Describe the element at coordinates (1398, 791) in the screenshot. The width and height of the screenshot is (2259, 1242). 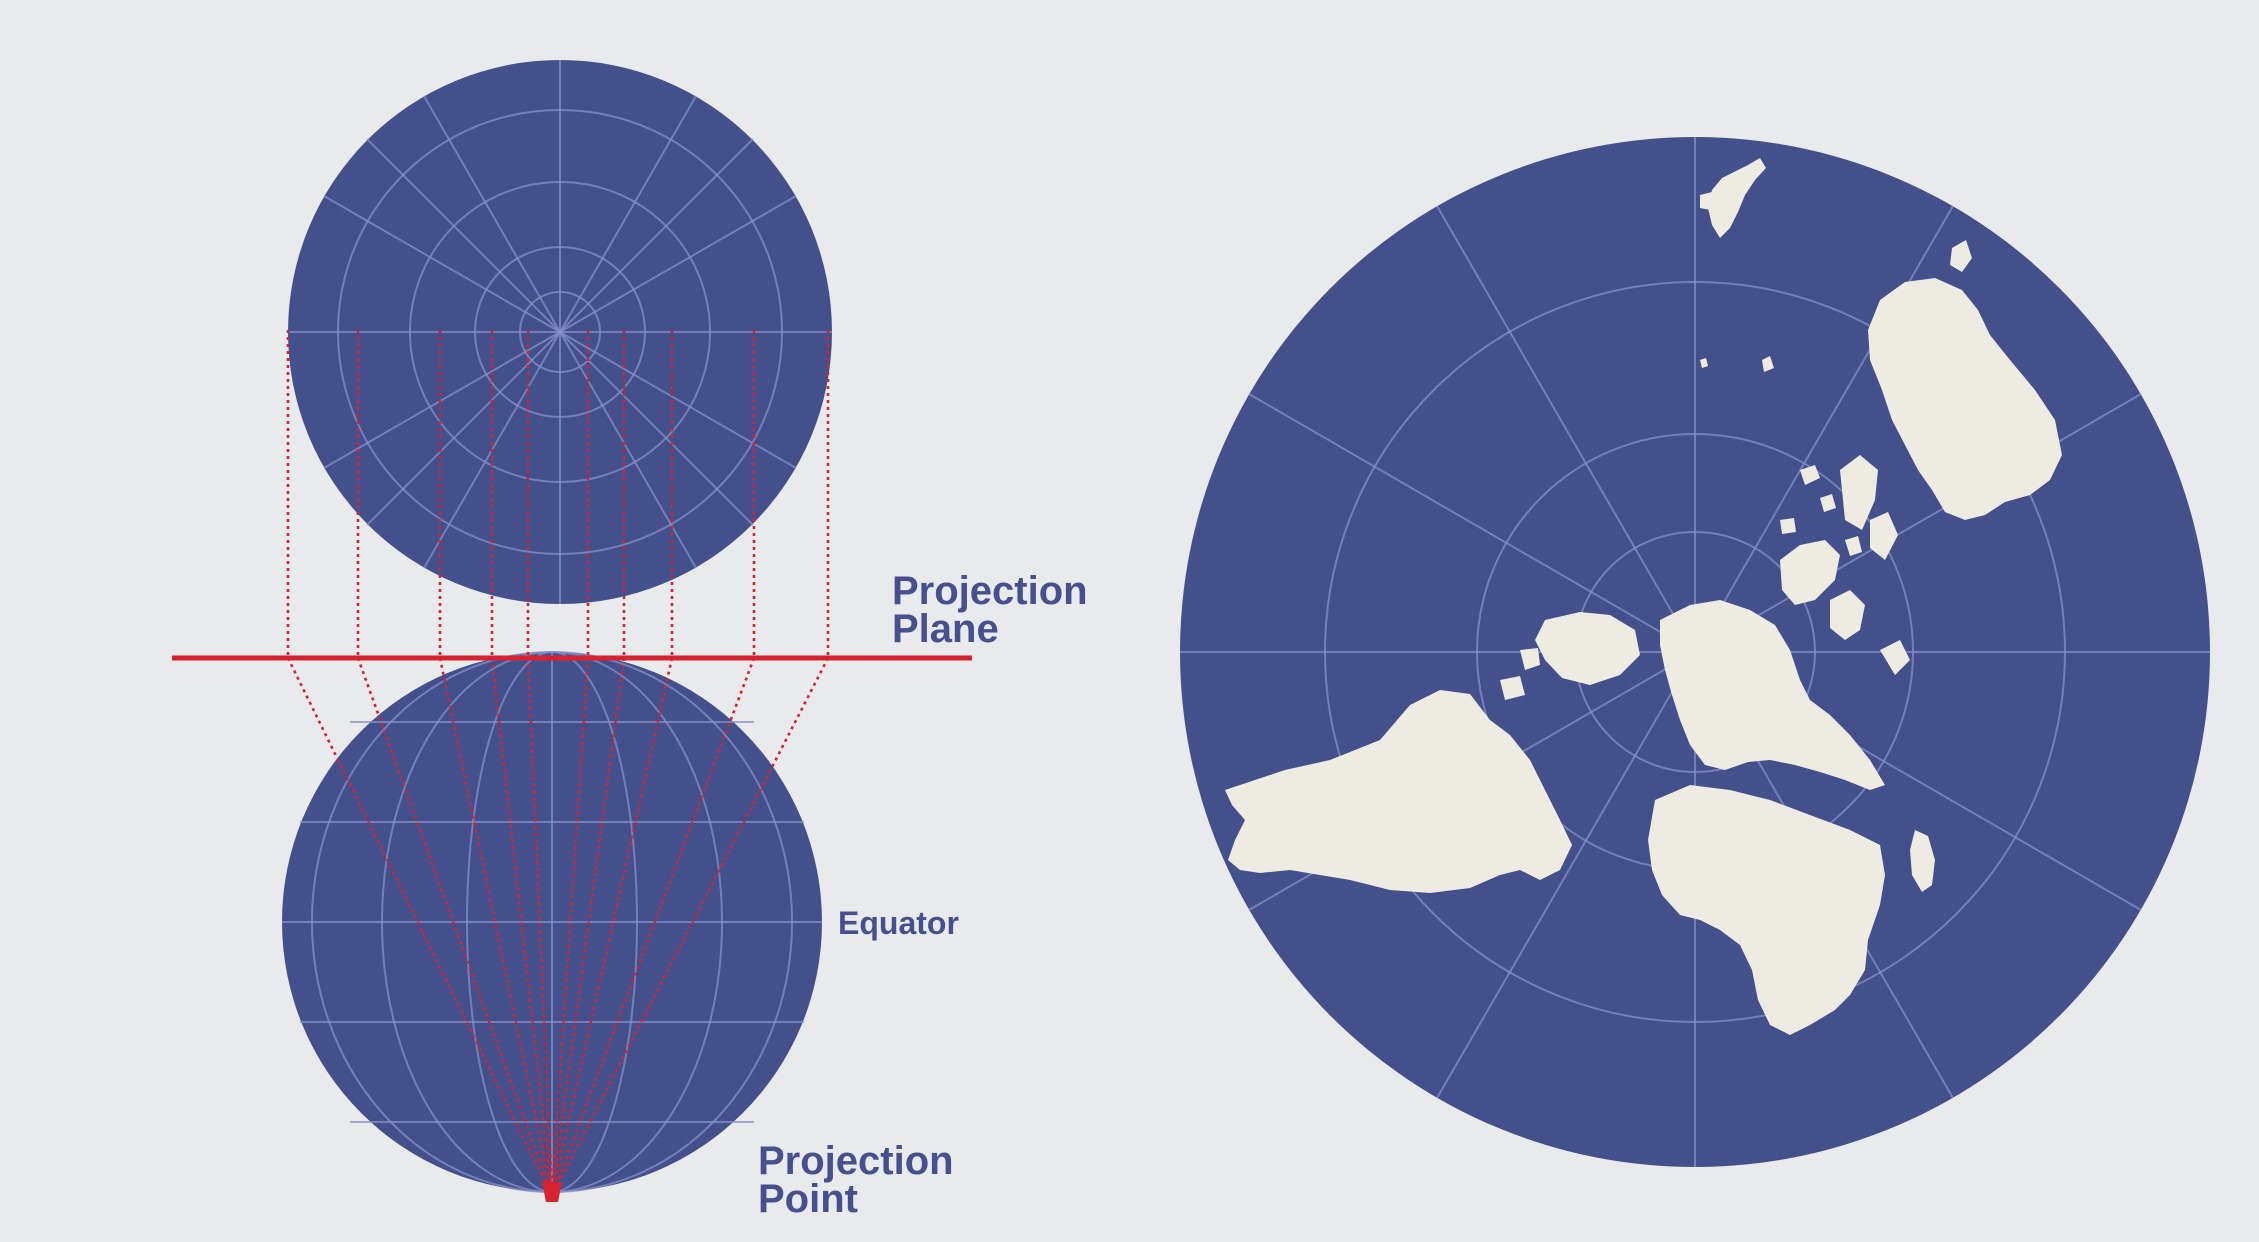
I see `land-north-america` at that location.